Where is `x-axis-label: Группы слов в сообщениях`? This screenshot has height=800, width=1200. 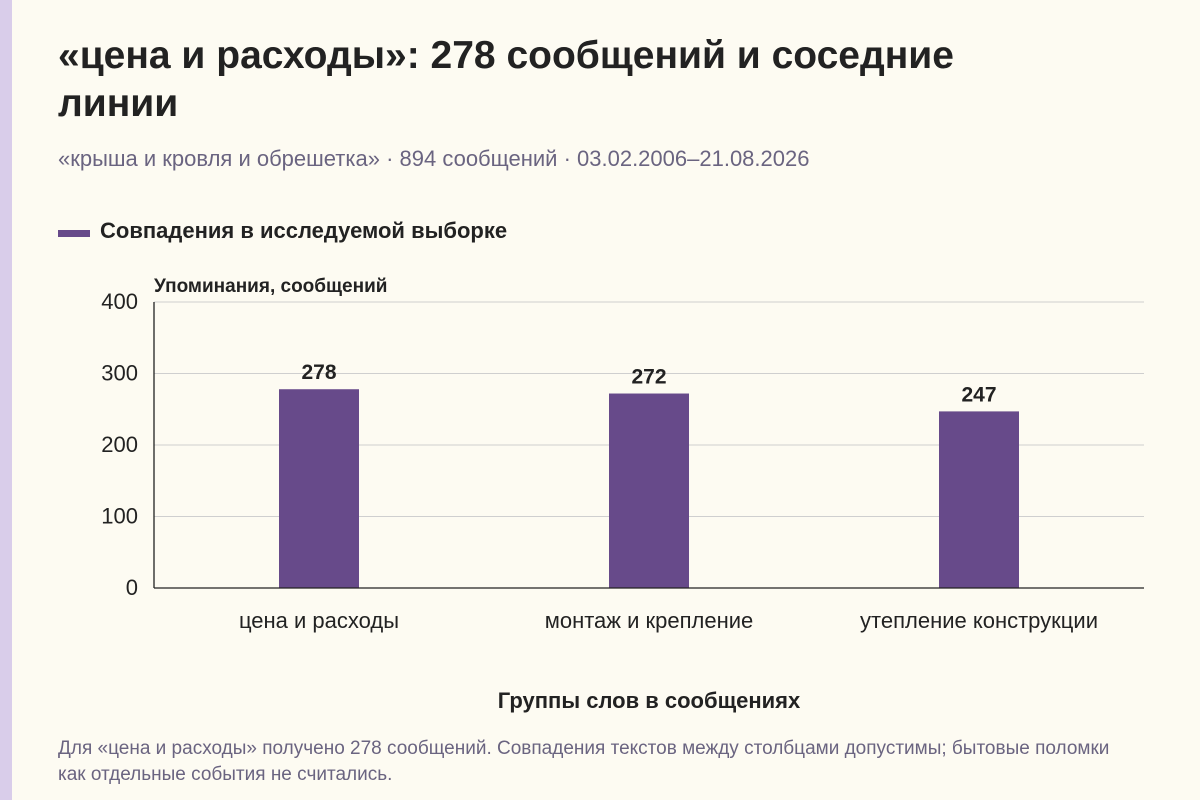 x-axis-label: Группы слов в сообщениях is located at coordinates (649, 700).